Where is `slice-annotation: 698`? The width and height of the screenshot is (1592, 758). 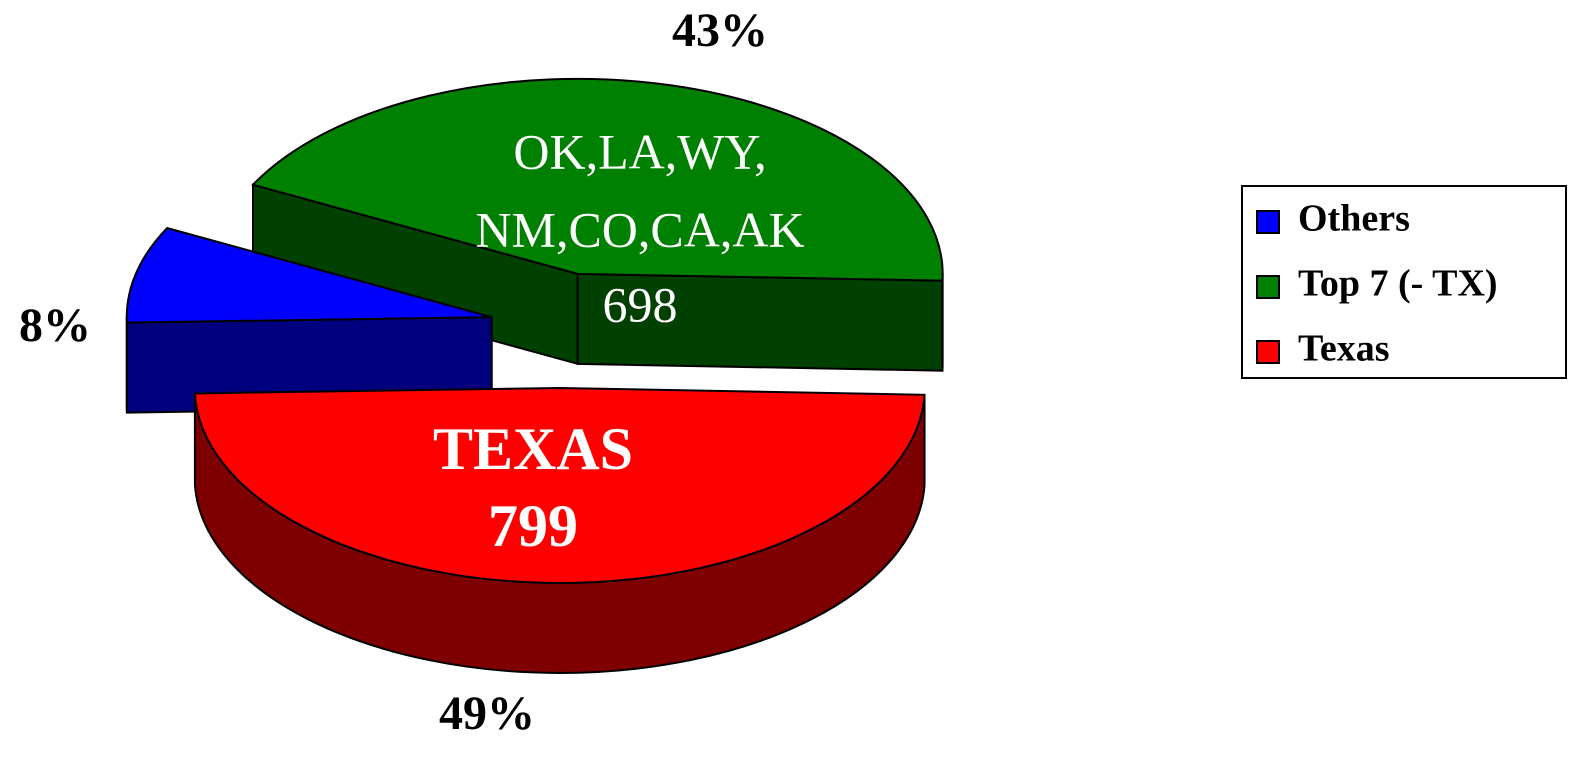 slice-annotation: 698 is located at coordinates (640, 304).